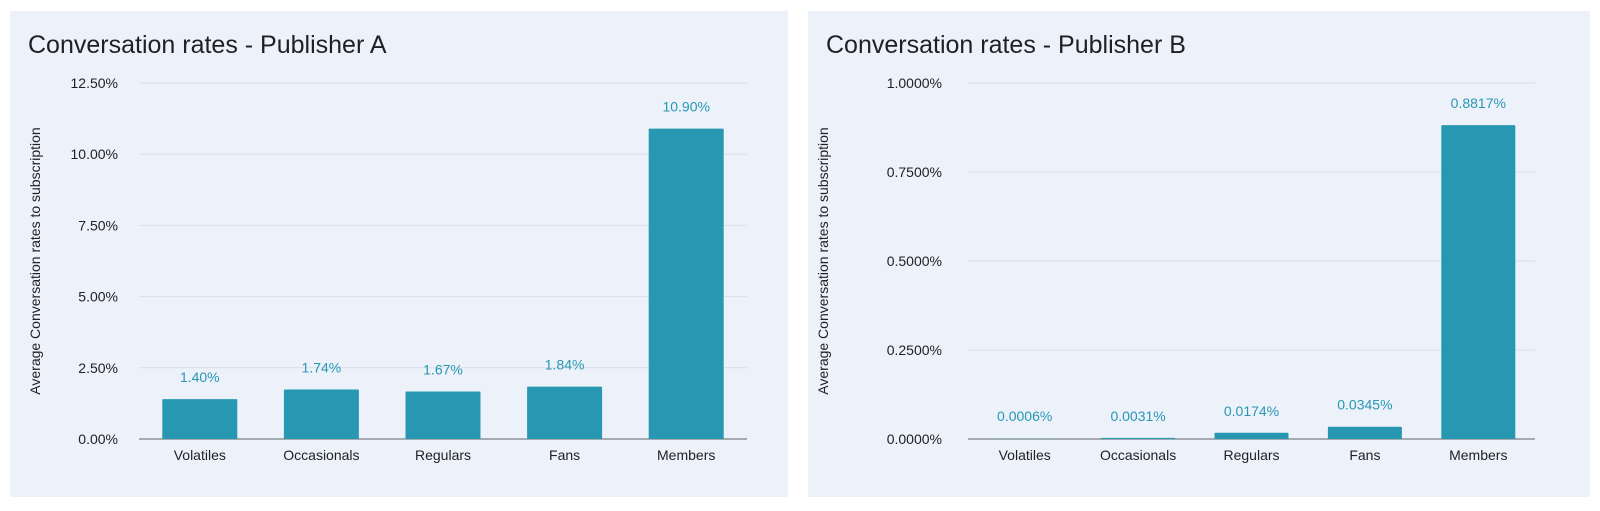  Describe the element at coordinates (98, 297) in the screenshot. I see `y-tick-label: 5.00%` at that location.